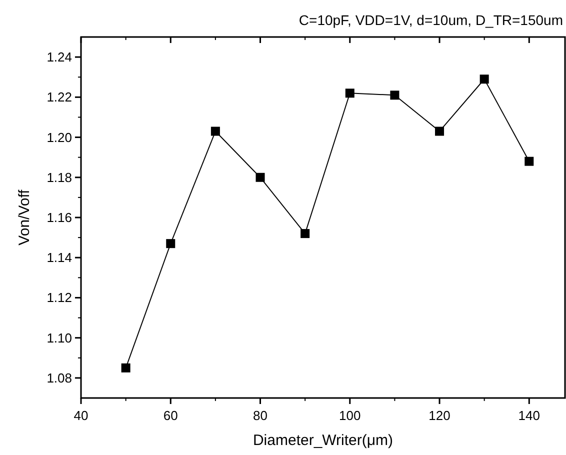 The image size is (566, 455). What do you see at coordinates (59, 298) in the screenshot?
I see `y-tick-label: 1.12` at bounding box center [59, 298].